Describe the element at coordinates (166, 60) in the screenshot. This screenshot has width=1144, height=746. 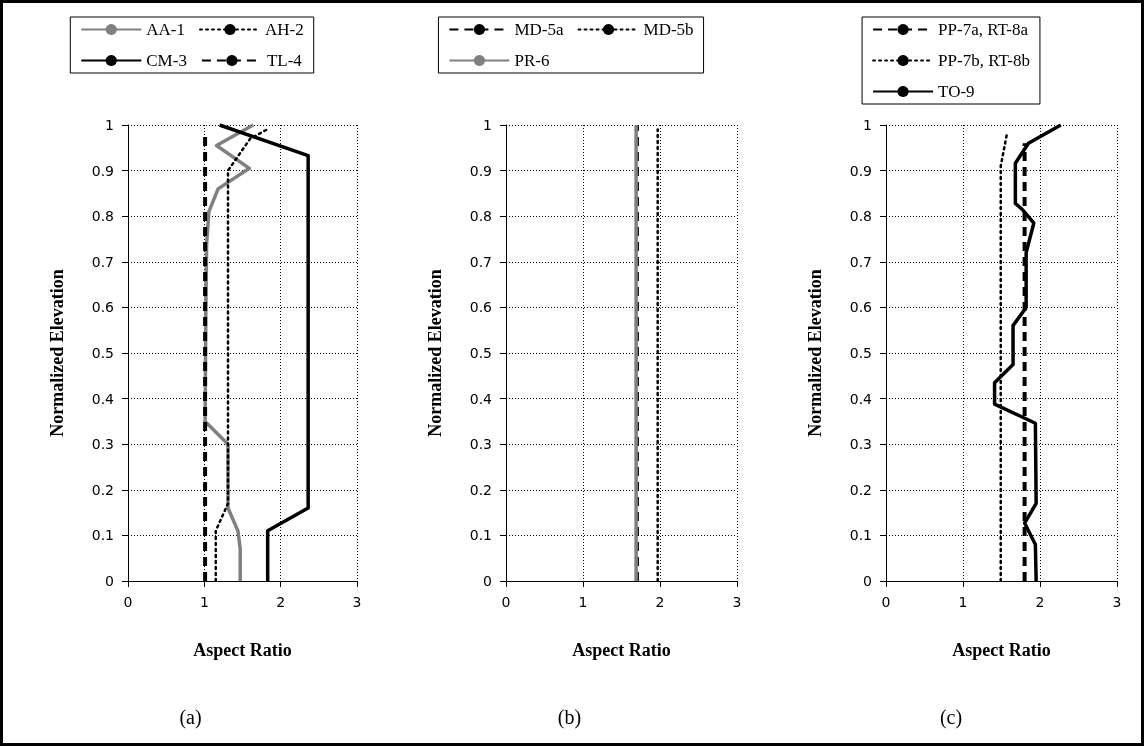
I see `legend-label: CM-3` at that location.